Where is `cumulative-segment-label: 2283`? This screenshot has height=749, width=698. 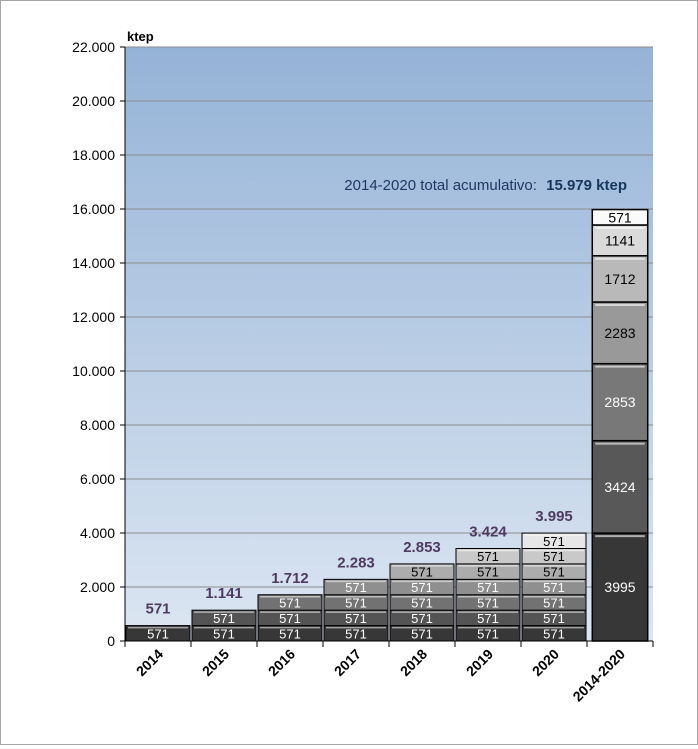
cumulative-segment-label: 2283 is located at coordinates (619, 333).